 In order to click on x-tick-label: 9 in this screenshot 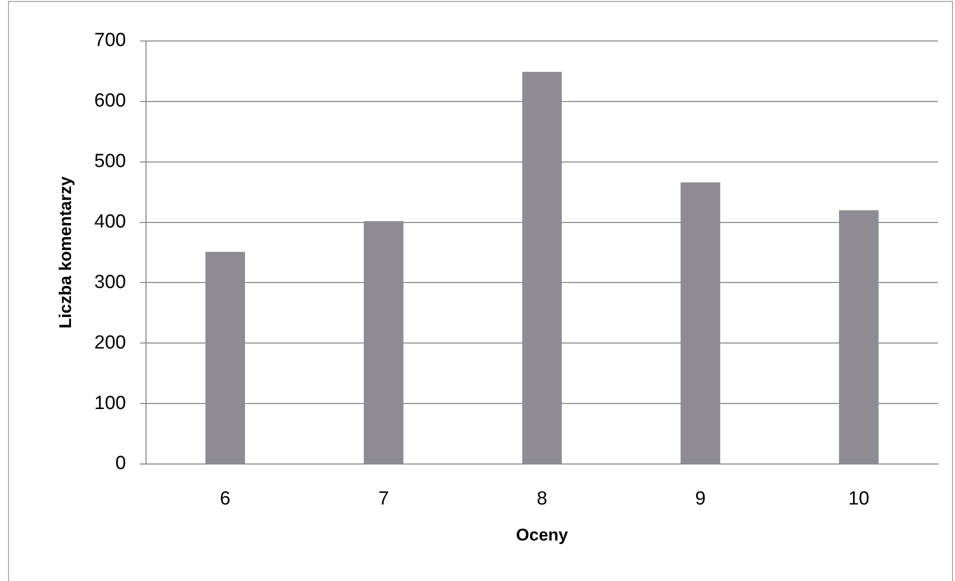, I will do `click(700, 499)`.